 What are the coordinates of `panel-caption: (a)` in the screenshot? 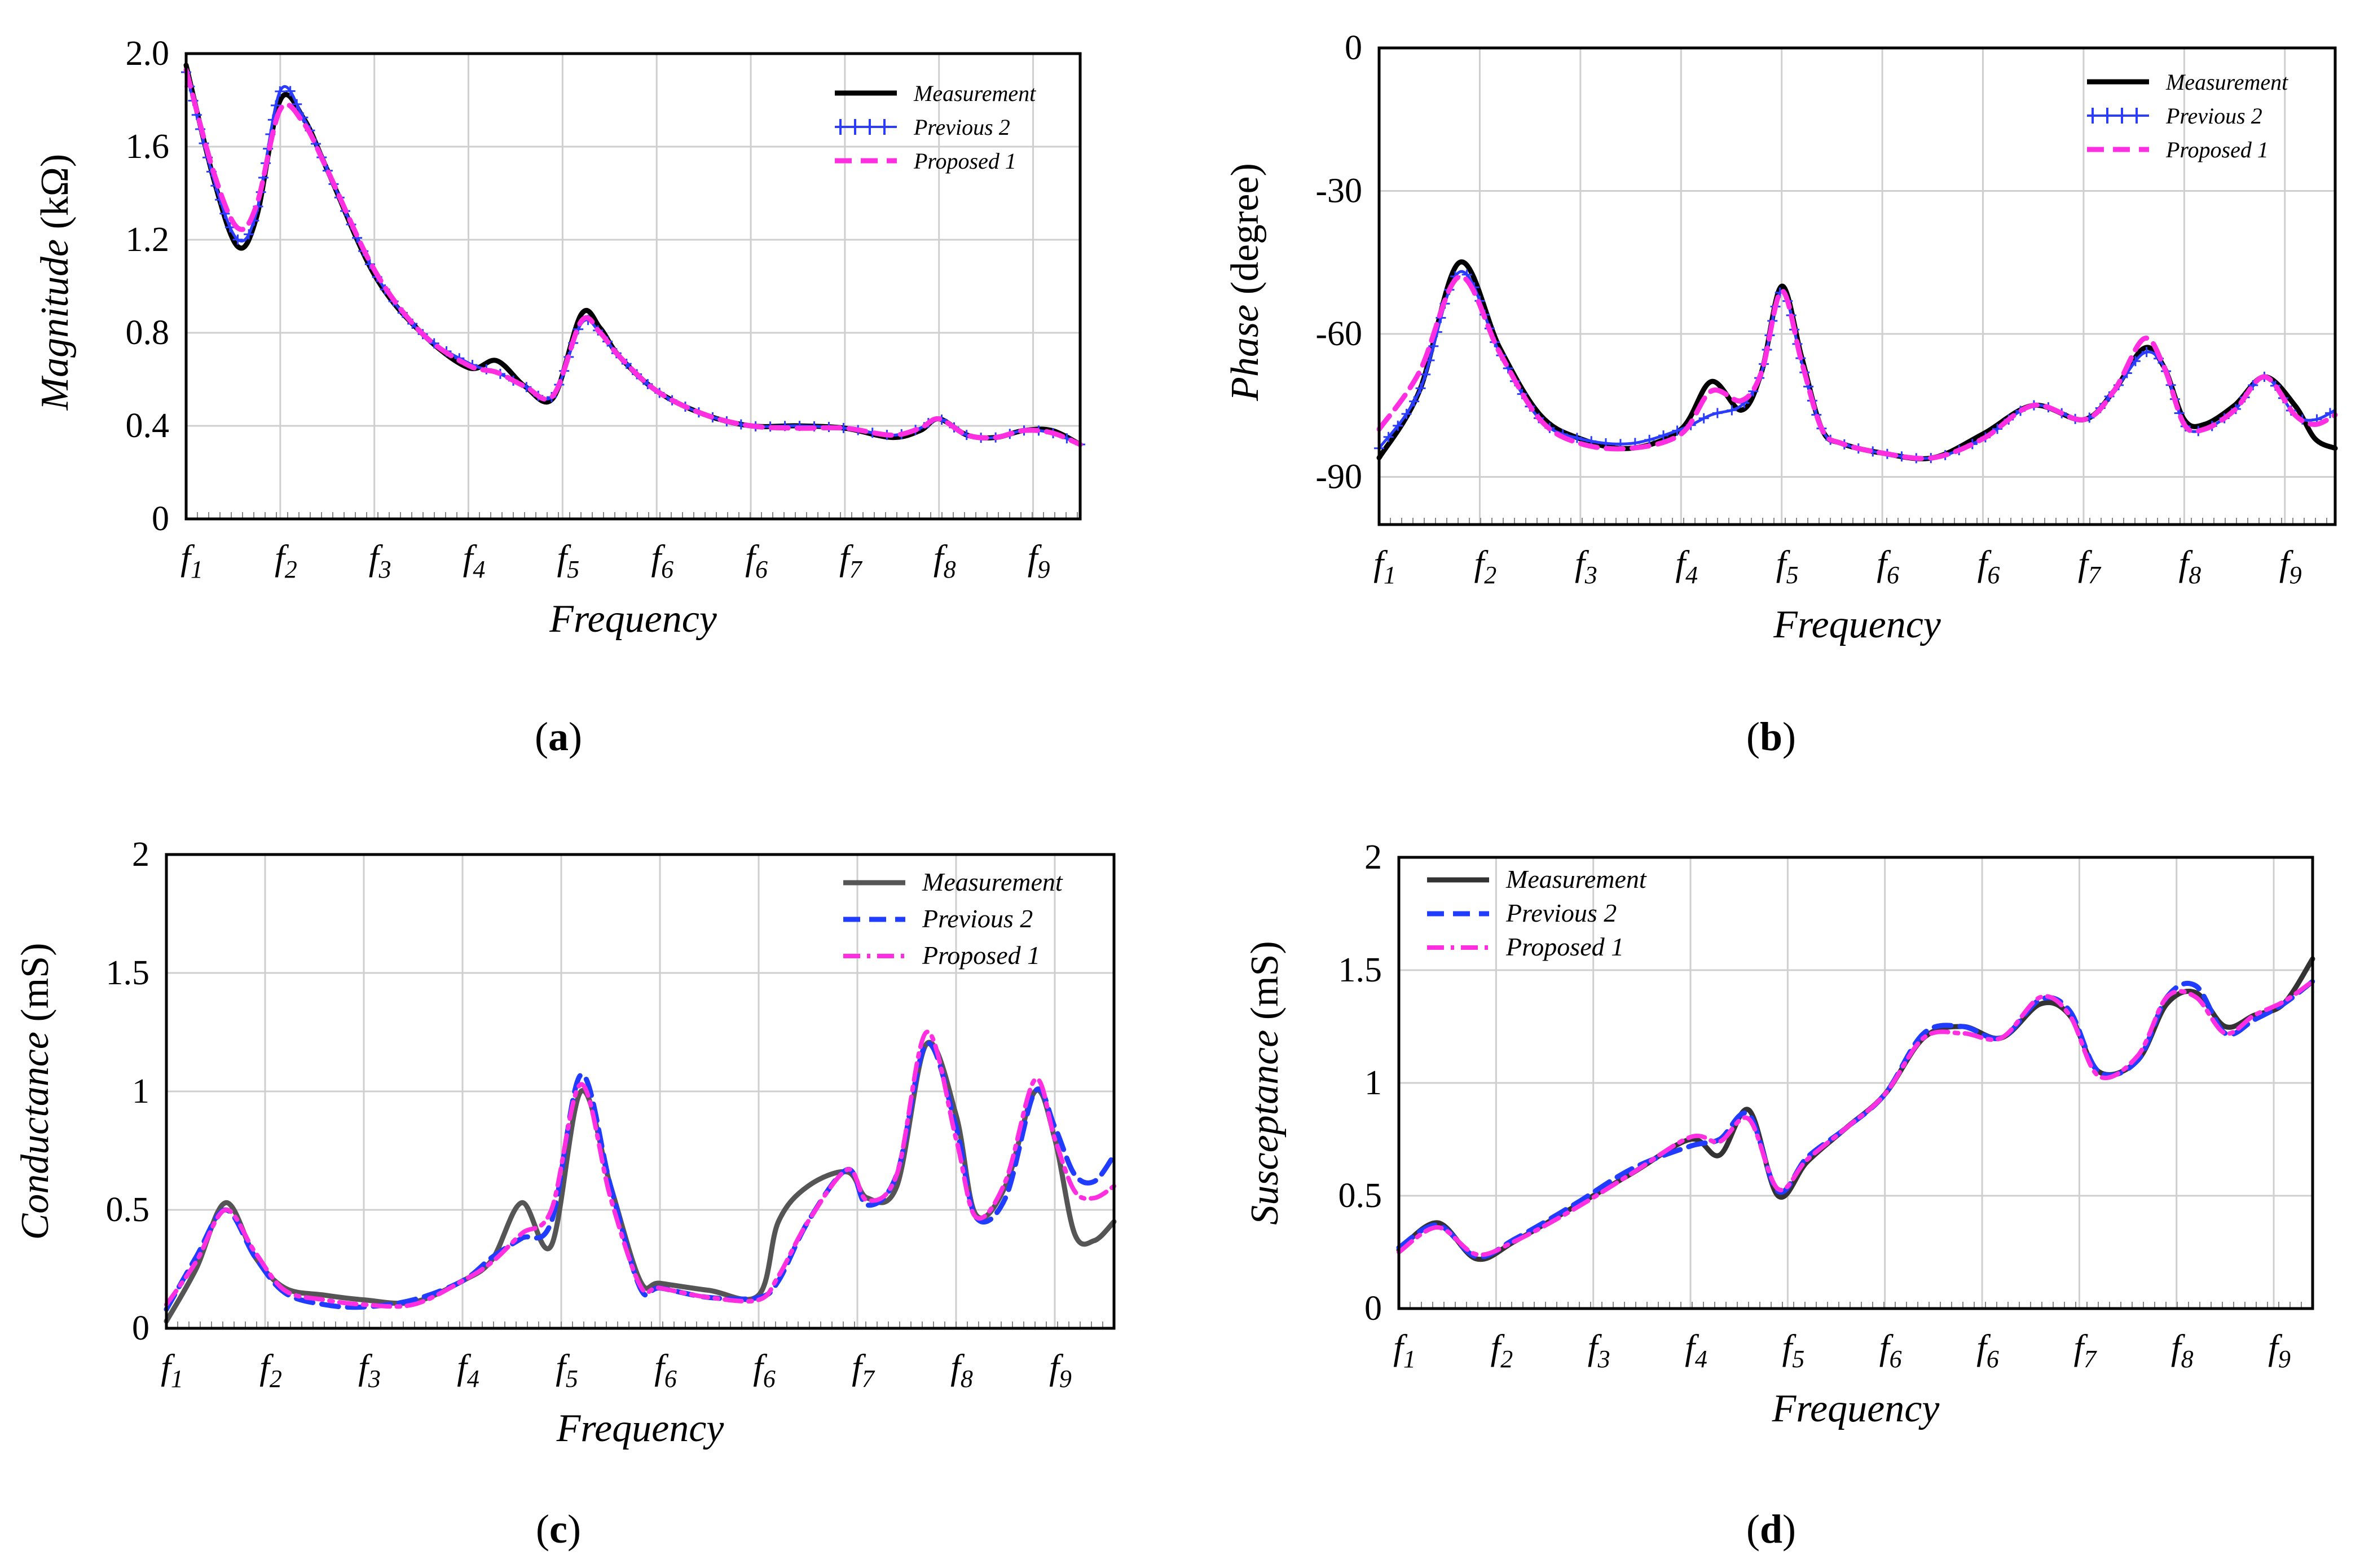 It's located at (558, 737).